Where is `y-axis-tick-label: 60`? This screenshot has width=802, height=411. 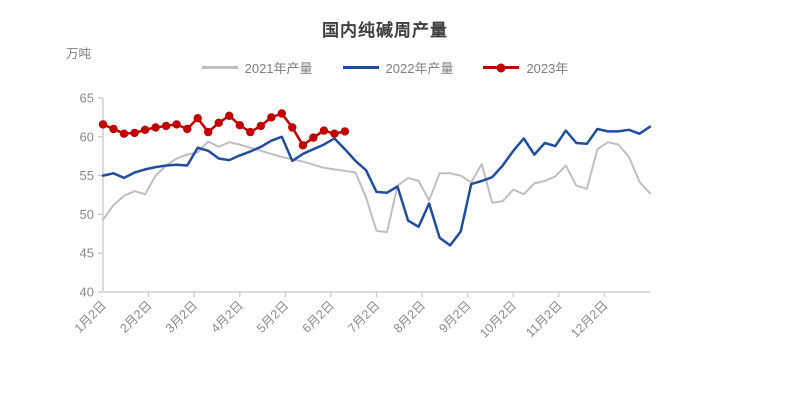 y-axis-tick-label: 60 is located at coordinates (87, 136).